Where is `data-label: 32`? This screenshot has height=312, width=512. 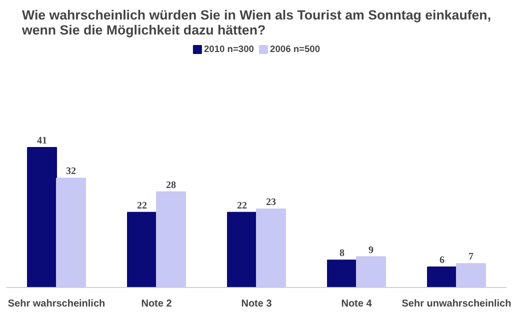
data-label: 32 is located at coordinates (71, 172).